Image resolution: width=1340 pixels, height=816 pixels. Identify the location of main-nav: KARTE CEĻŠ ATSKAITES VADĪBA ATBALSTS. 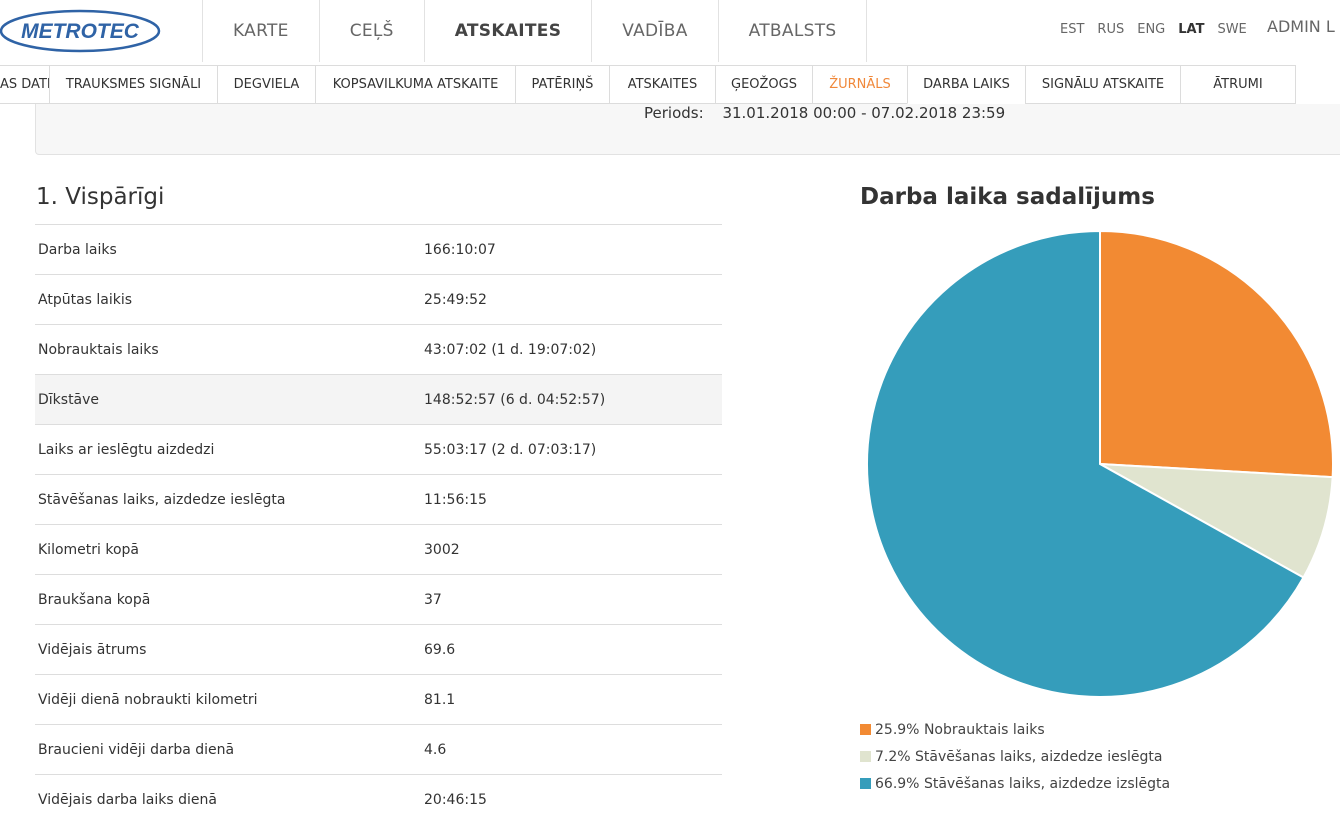
(535, 31).